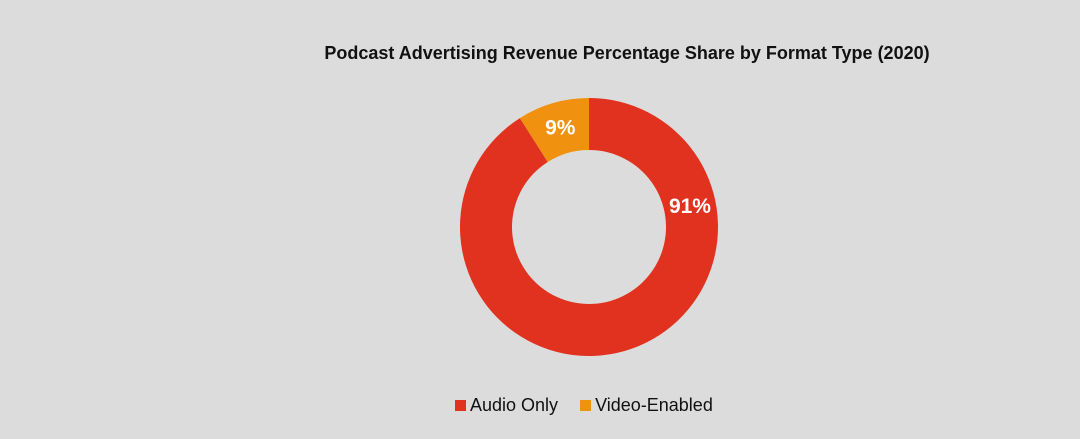 The image size is (1080, 439). Describe the element at coordinates (690, 206) in the screenshot. I see `slice-label-audio-only: 91%` at that location.